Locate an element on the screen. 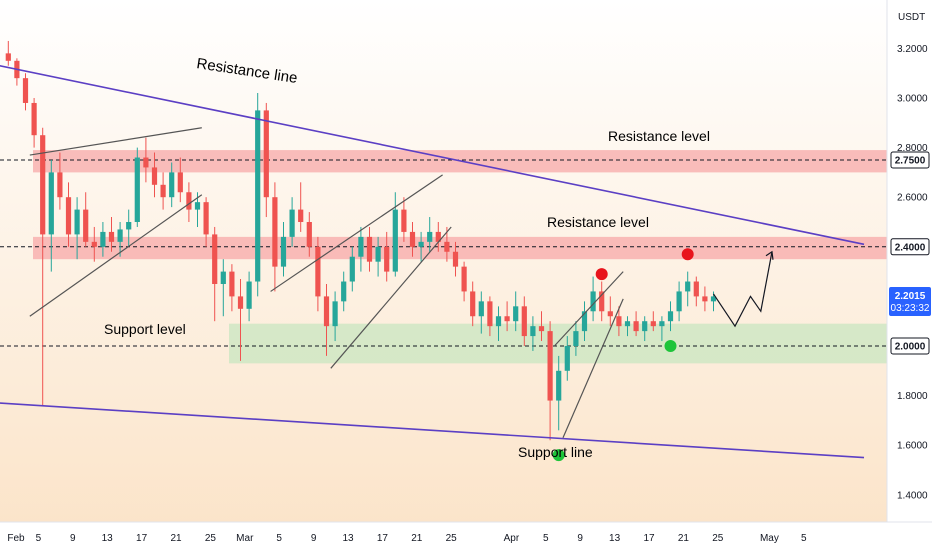 The width and height of the screenshot is (932, 550). projection-path is located at coordinates (743, 289).